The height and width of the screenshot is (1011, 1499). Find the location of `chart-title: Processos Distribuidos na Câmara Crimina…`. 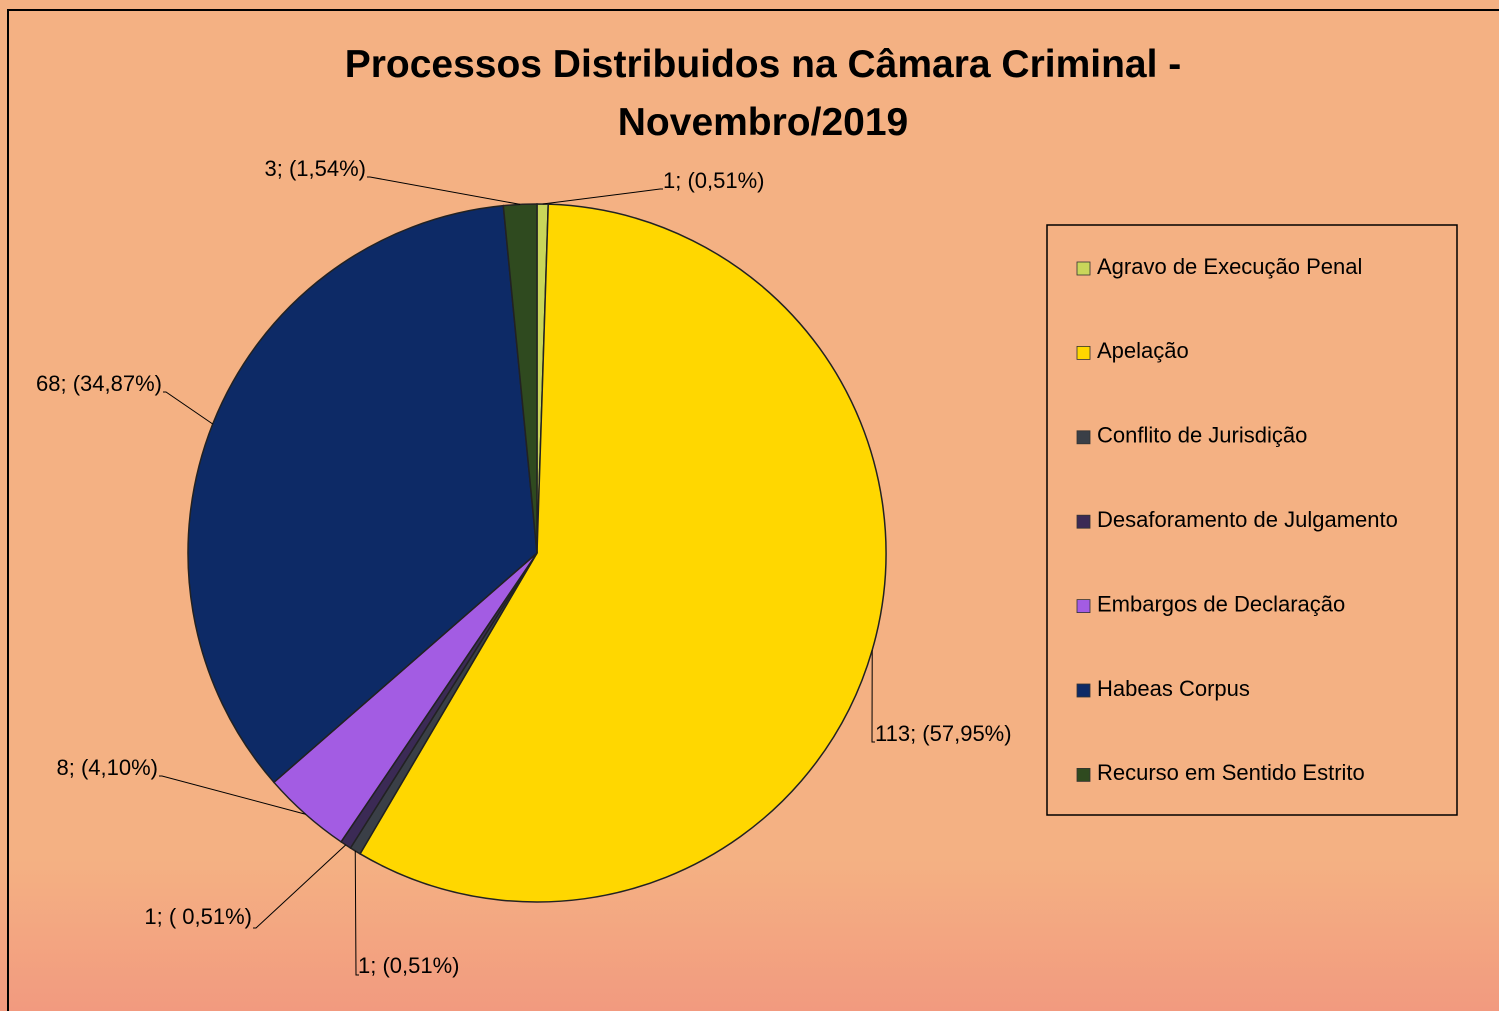

chart-title: Processos Distribuidos na Câmara Crimina… is located at coordinates (763, 93).